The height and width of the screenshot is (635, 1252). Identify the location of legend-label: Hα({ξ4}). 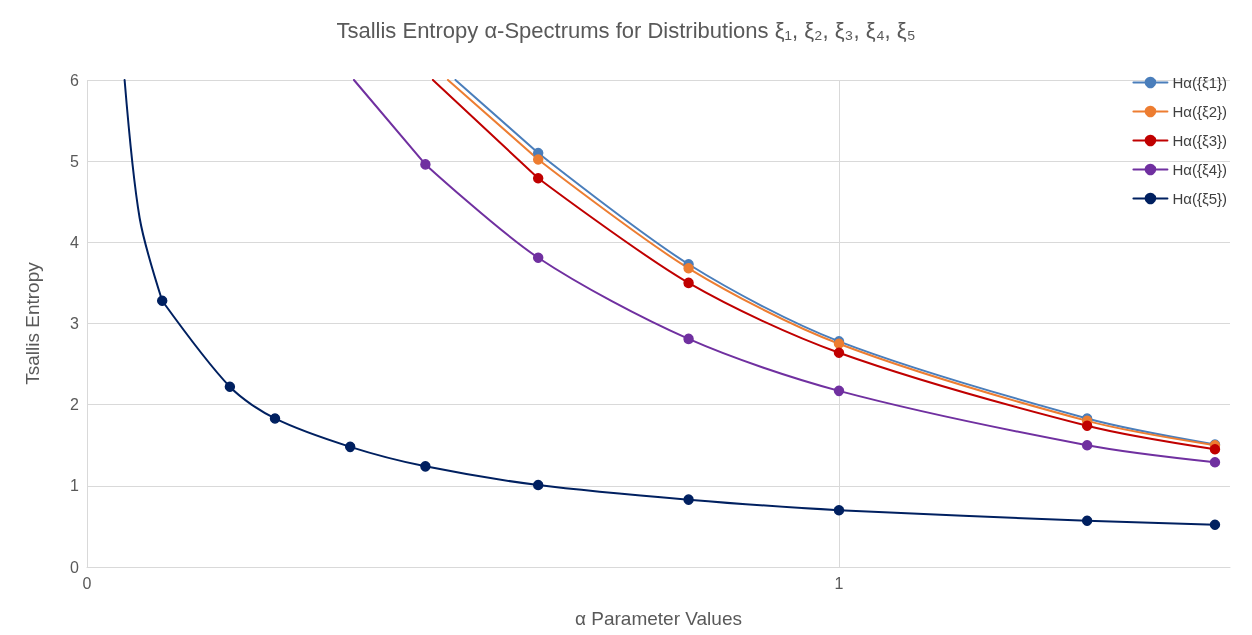
(1200, 169).